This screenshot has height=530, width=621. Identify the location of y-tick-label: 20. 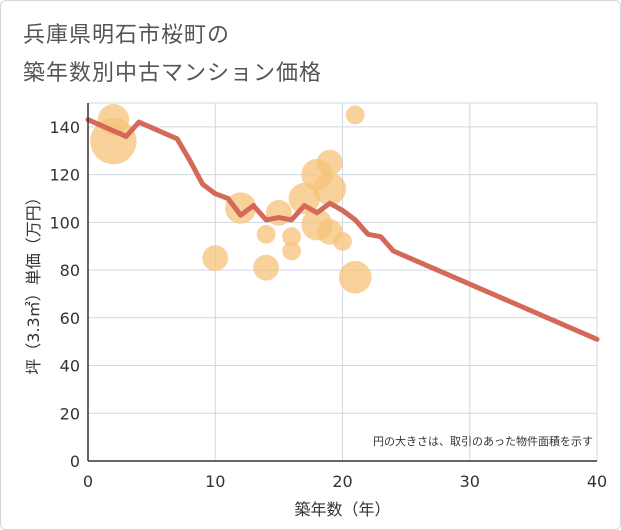
(70, 413).